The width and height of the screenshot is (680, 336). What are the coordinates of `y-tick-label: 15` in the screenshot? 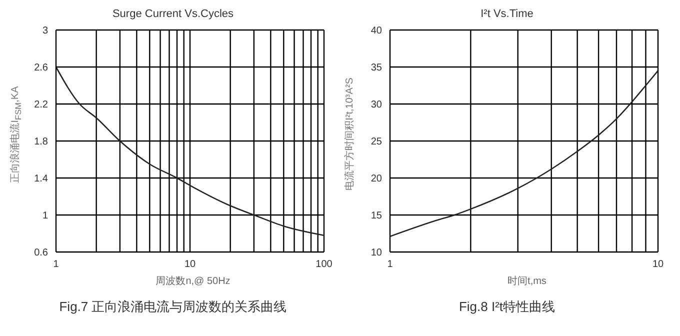 It's located at (376, 216).